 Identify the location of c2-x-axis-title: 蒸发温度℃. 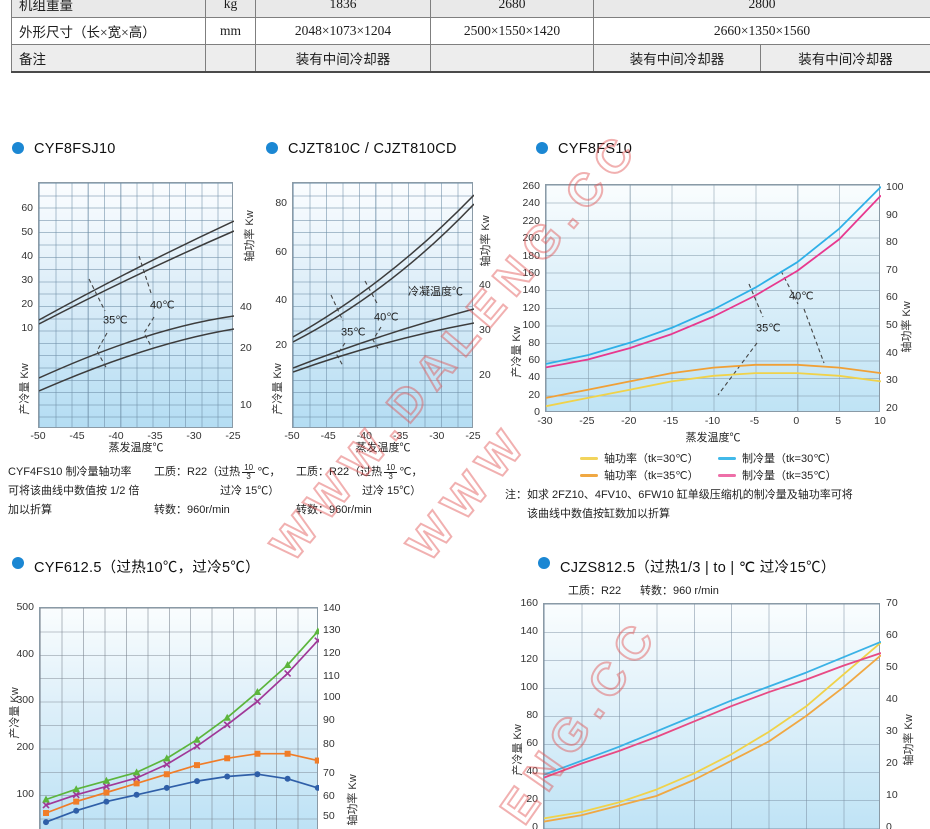
(383, 448).